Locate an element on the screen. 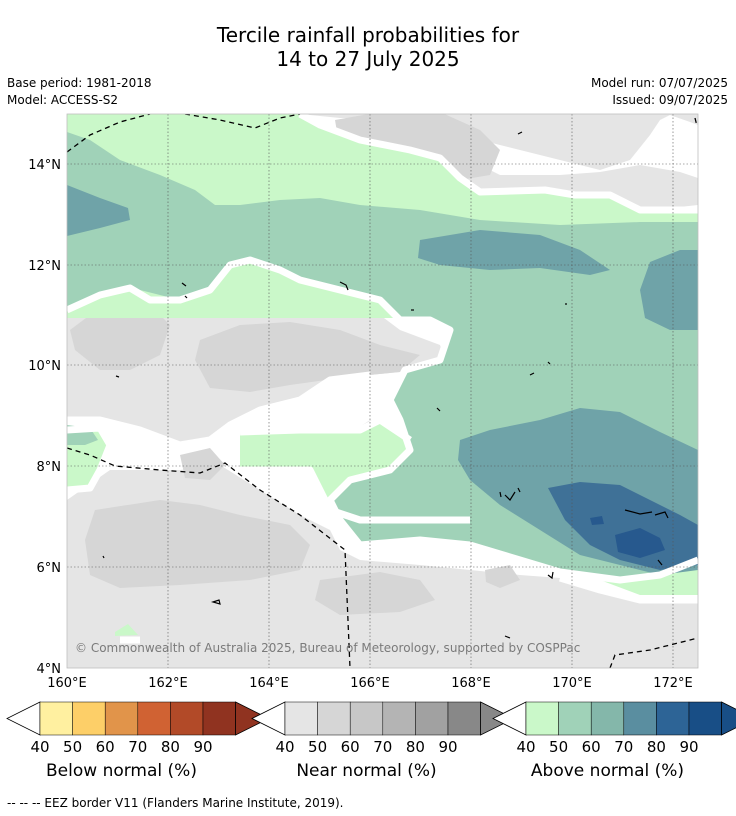 The width and height of the screenshot is (736, 816). eez-border-south is located at coordinates (209, 557).